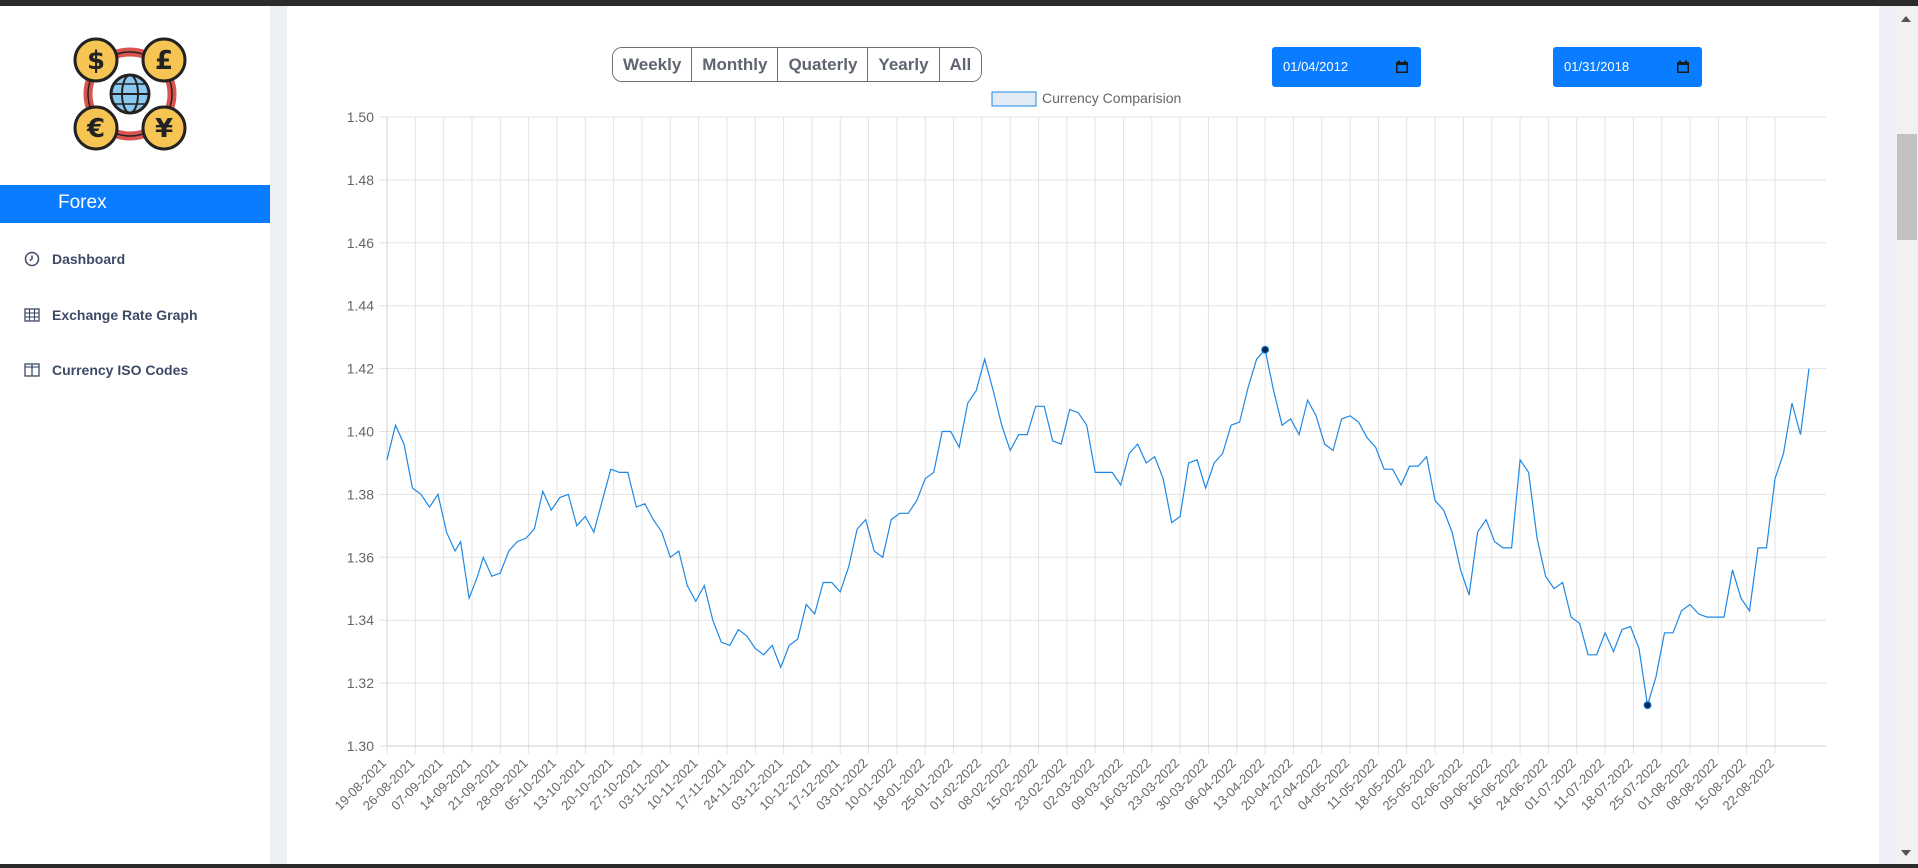  Describe the element at coordinates (130, 94) in the screenshot. I see `forex-logo: $ £ € ¥` at that location.